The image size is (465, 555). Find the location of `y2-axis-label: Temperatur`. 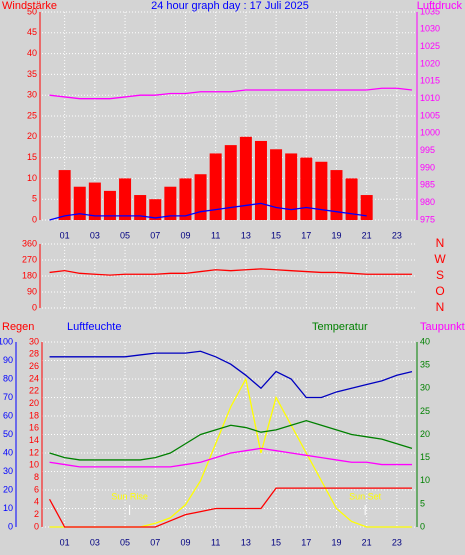

y2-axis-label: Temperatur is located at coordinates (340, 327).